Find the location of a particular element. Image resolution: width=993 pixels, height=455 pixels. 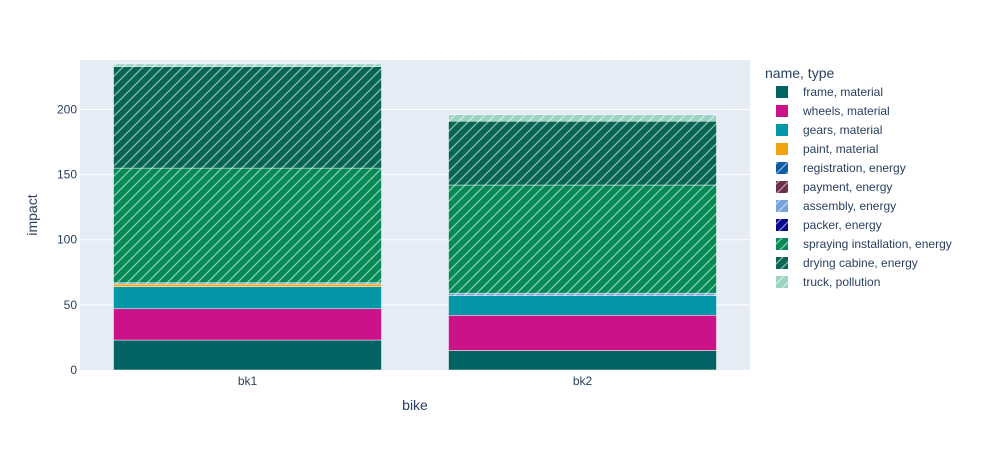

legend-item: assembly, energy is located at coordinates (836, 206).